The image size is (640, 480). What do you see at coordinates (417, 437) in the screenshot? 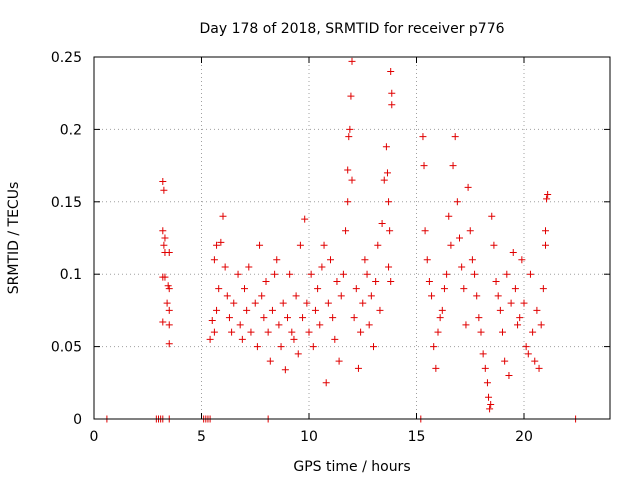
I see `x-tick-label: 15` at bounding box center [417, 437].